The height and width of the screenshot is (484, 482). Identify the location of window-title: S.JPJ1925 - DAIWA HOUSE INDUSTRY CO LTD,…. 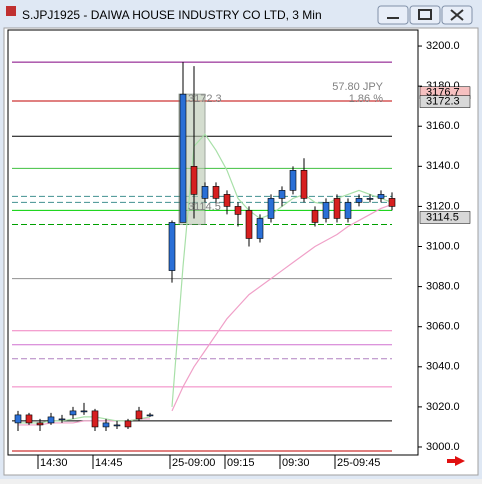
(172, 15).